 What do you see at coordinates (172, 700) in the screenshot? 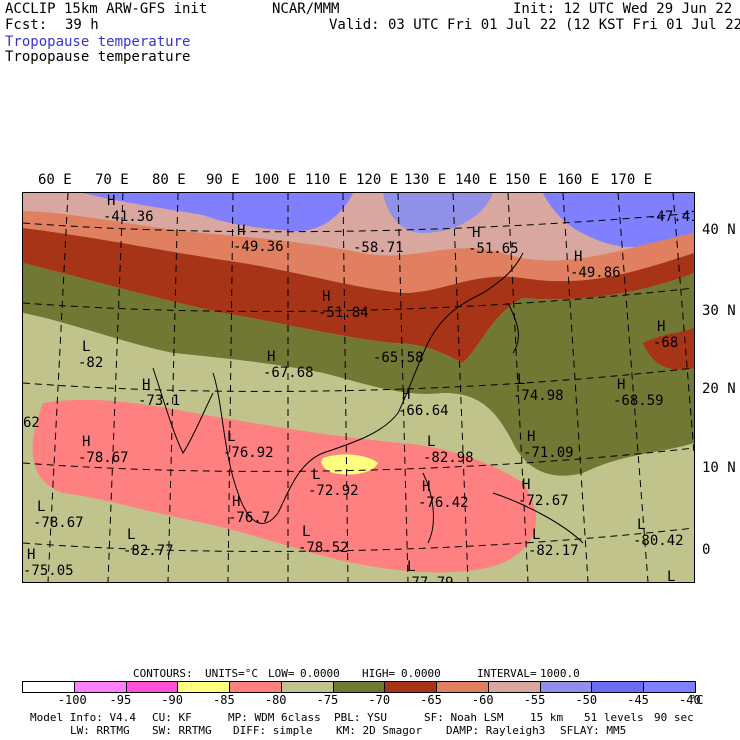
I see `legend-tick: -90` at bounding box center [172, 700].